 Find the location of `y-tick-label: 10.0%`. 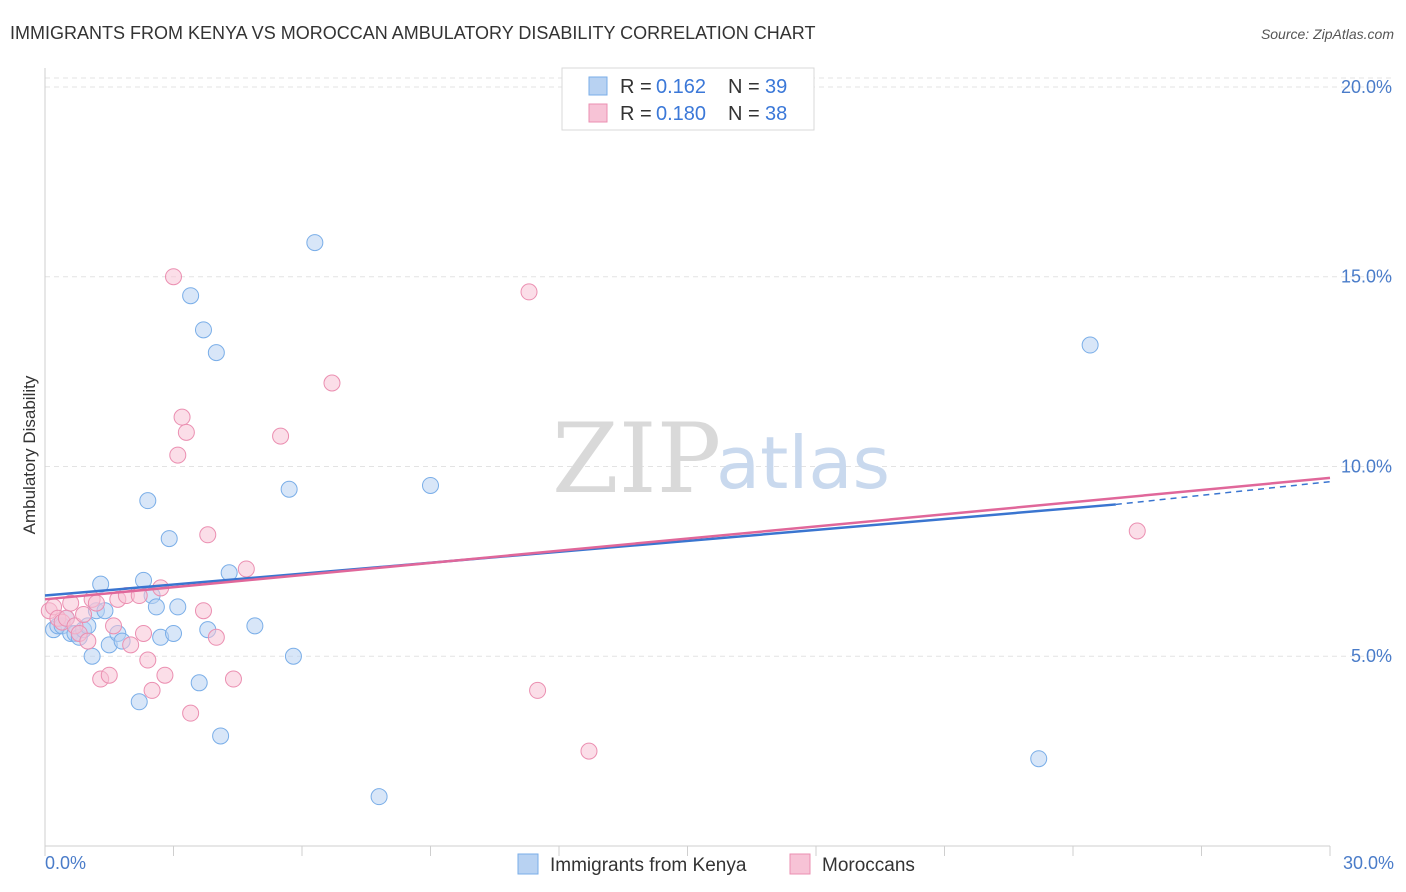

y-tick-label: 10.0% is located at coordinates (1366, 466).